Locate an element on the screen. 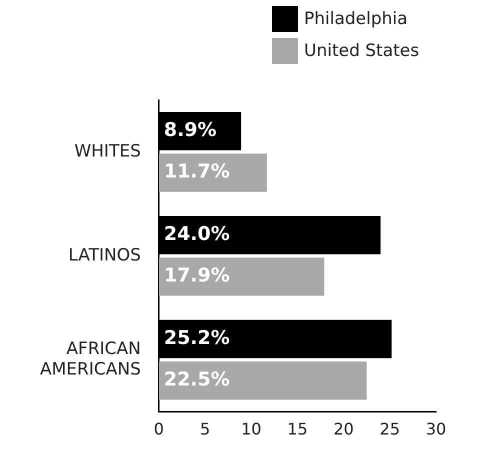 The height and width of the screenshot is (451, 484). x-tick-label: 15 is located at coordinates (297, 429).